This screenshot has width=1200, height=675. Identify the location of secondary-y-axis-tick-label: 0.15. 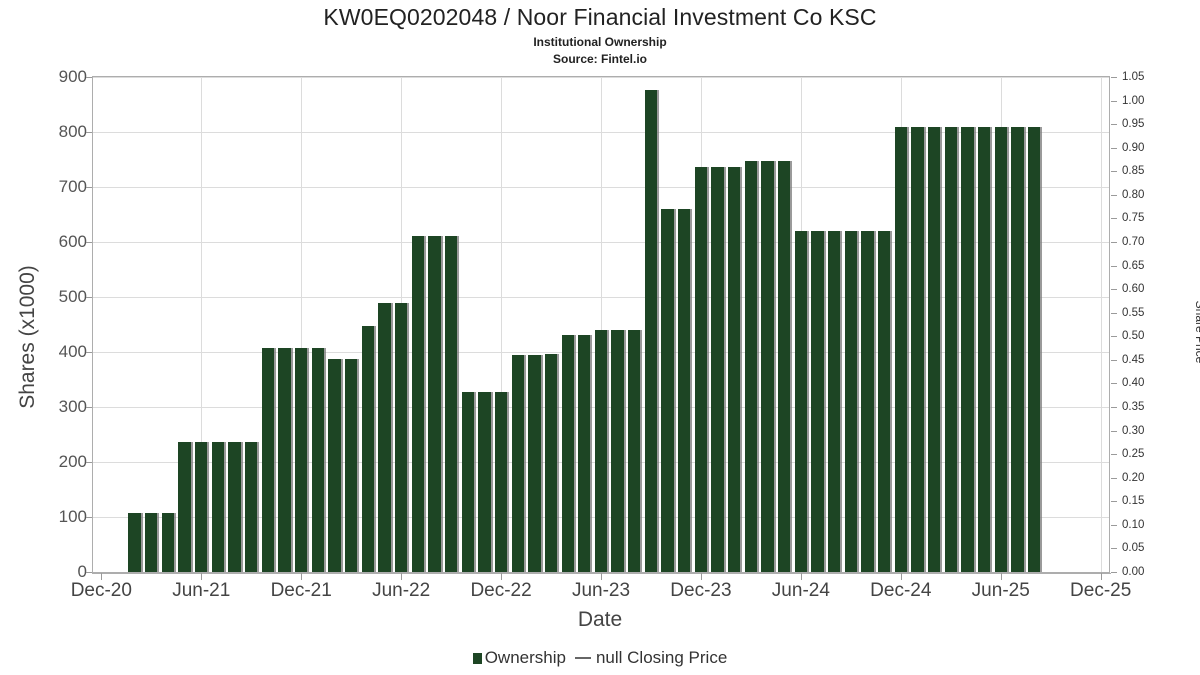
(1133, 501).